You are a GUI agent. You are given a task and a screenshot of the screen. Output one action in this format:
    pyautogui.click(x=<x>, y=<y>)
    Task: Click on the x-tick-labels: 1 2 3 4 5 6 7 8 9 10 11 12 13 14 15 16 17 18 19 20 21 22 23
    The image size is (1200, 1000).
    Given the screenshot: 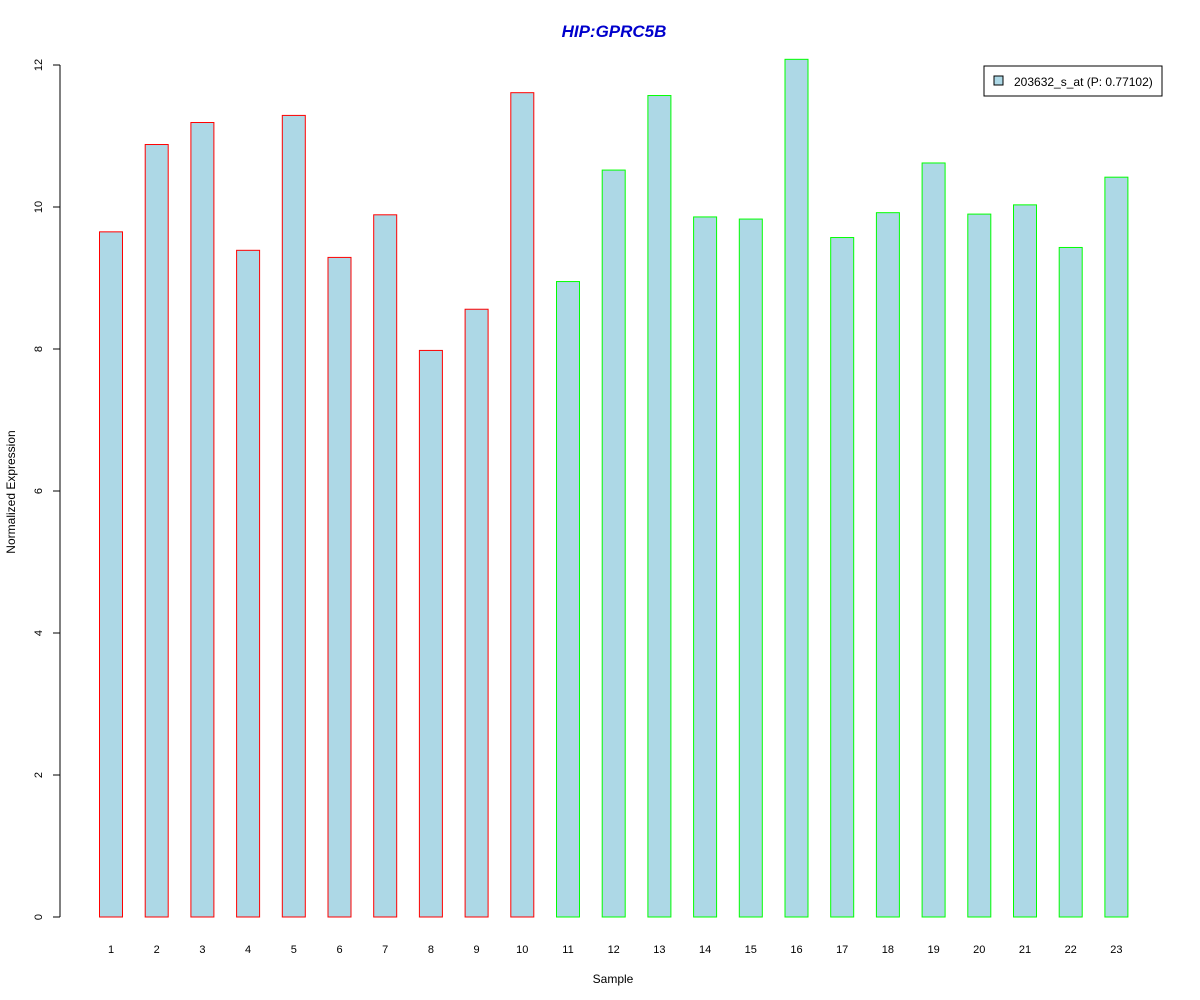 What is the action you would take?
    pyautogui.click(x=615, y=950)
    